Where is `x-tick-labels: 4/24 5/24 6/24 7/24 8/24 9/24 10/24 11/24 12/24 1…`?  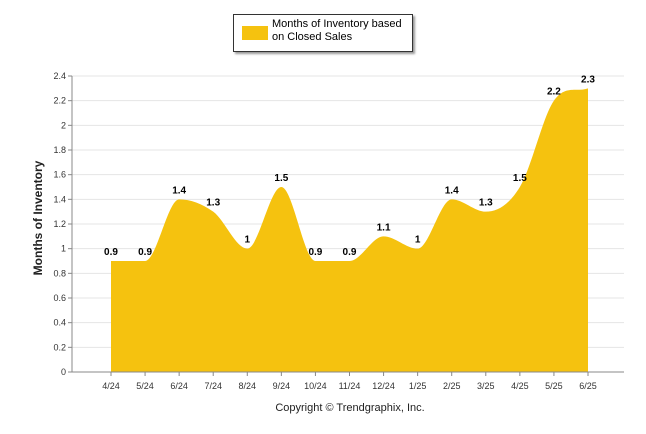
x-tick-labels: 4/24 5/24 6/24 7/24 8/24 9/24 10/24 11/24 12/24 1… is located at coordinates (349, 386).